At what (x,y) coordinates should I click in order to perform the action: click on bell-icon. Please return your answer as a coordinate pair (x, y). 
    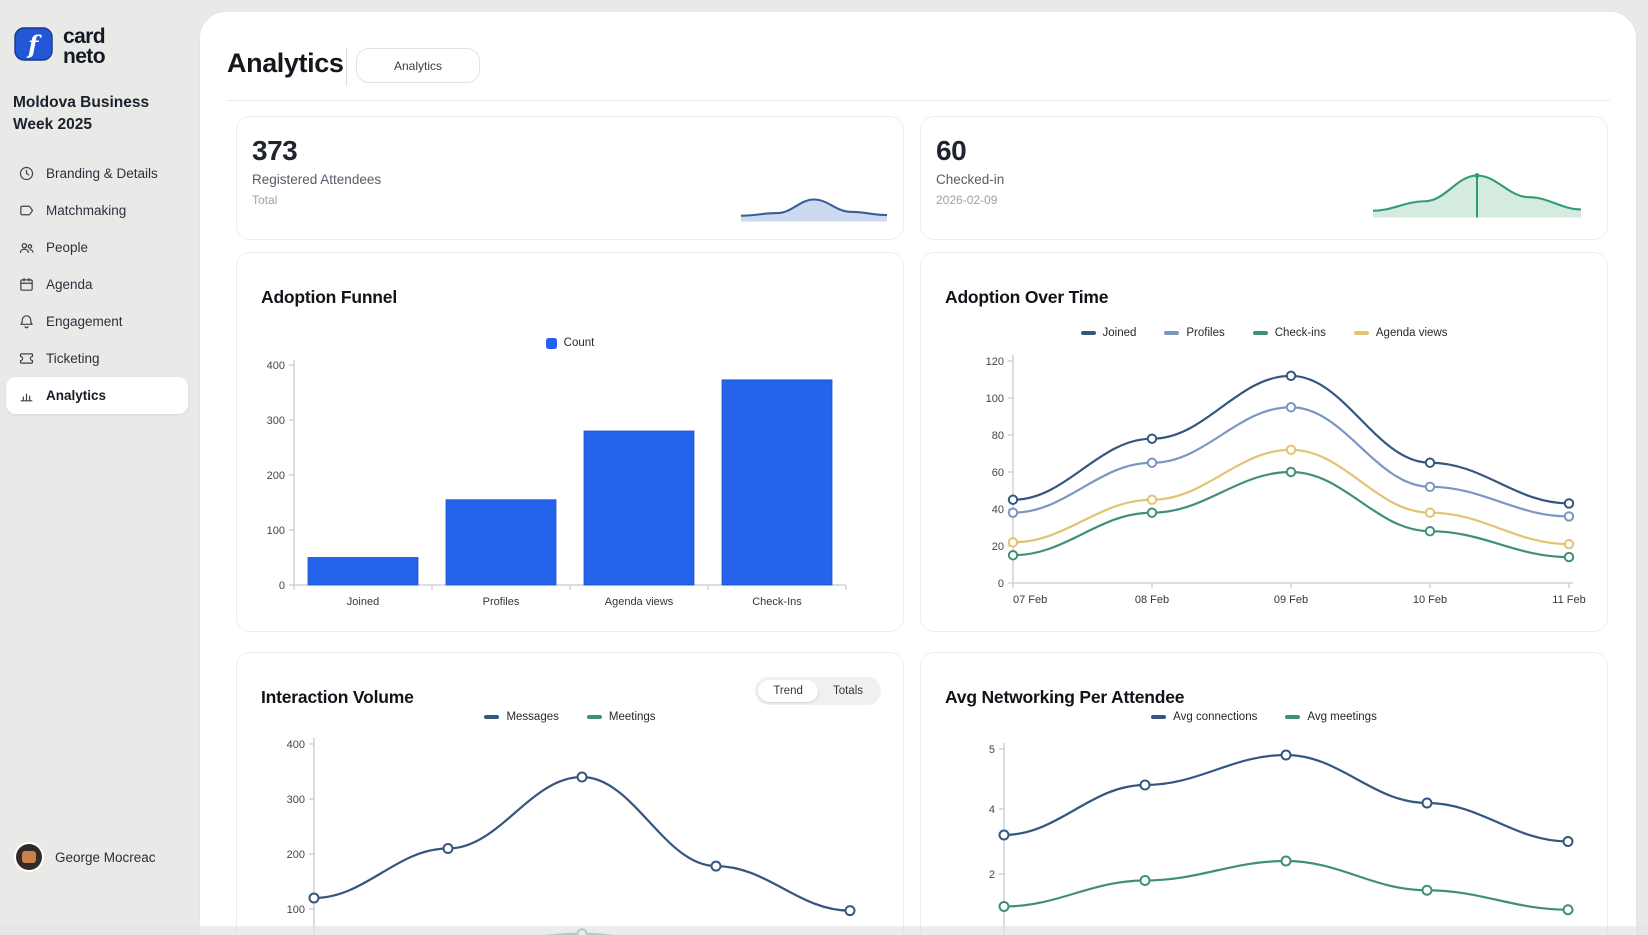
    Looking at the image, I should click on (26, 322).